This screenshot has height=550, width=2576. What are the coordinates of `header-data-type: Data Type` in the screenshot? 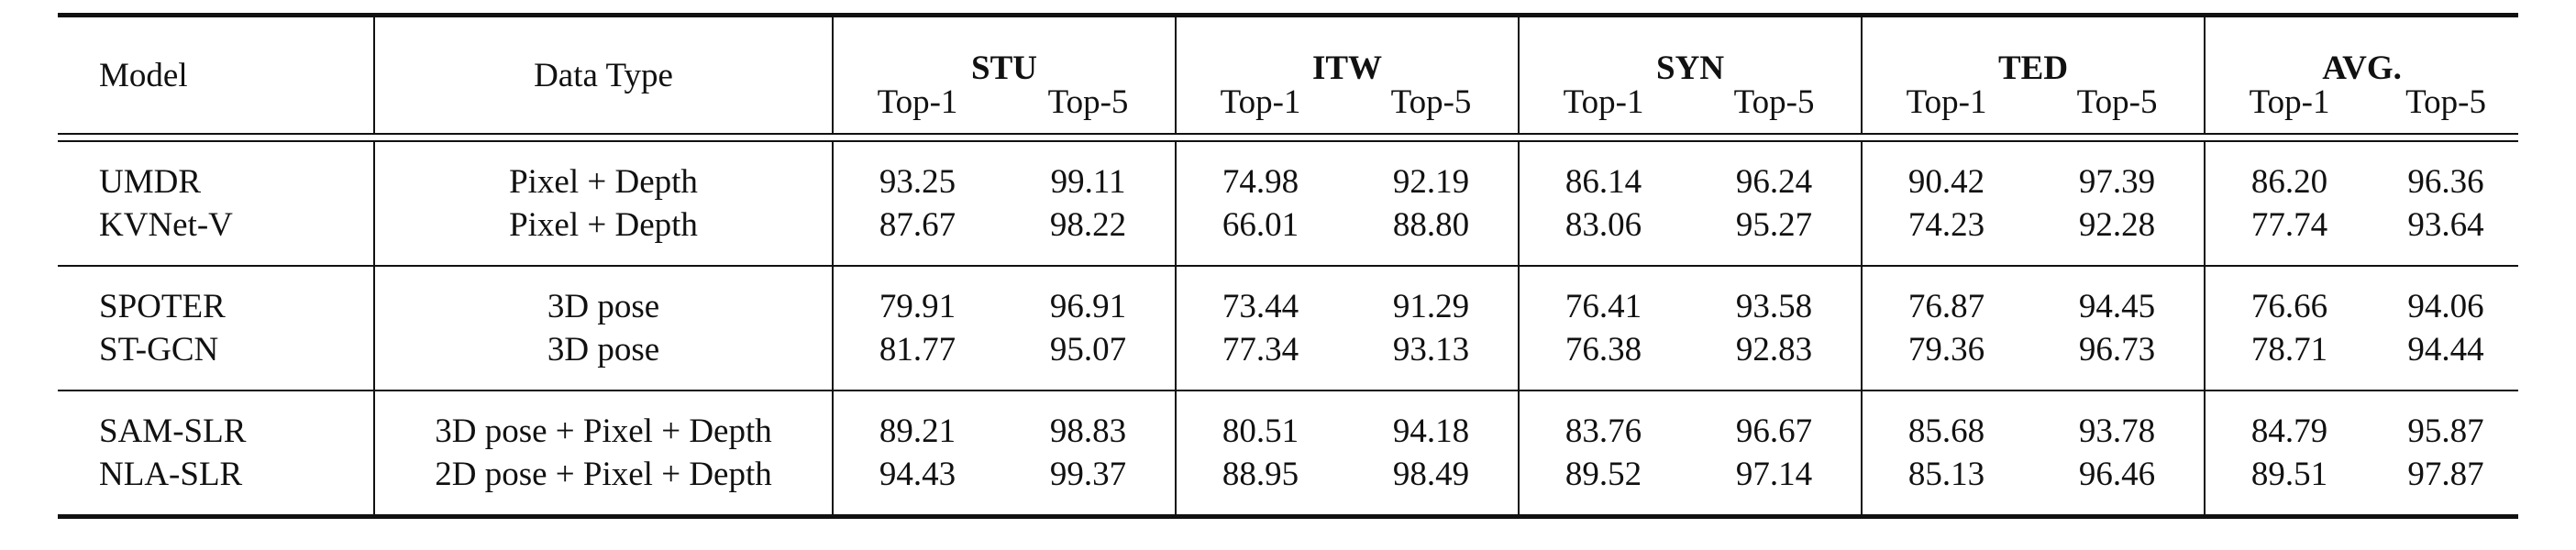 It's located at (603, 74).